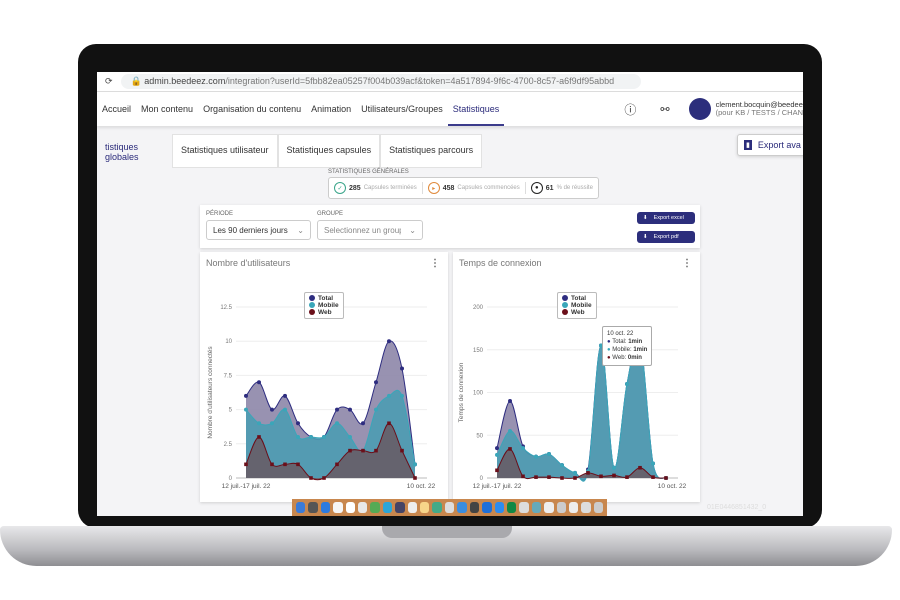 Image resolution: width=900 pixels, height=600 pixels. I want to click on nav-utilisateurs: Utilisateurs/Groupes, so click(402, 109).